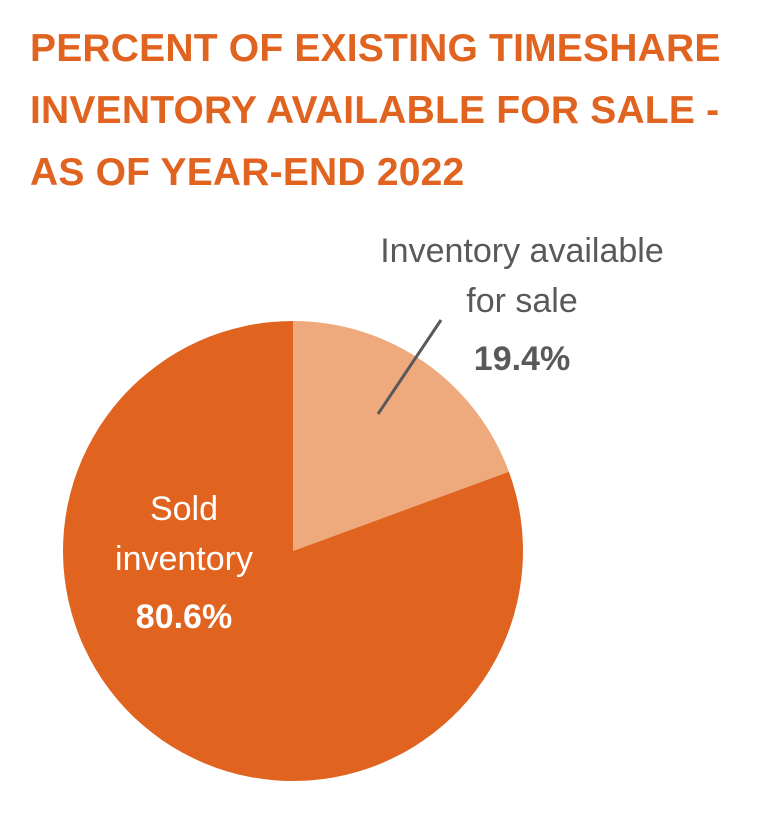 This screenshot has height=818, width=769. Describe the element at coordinates (522, 301) in the screenshot. I see `available-label-line2: for sale` at that location.